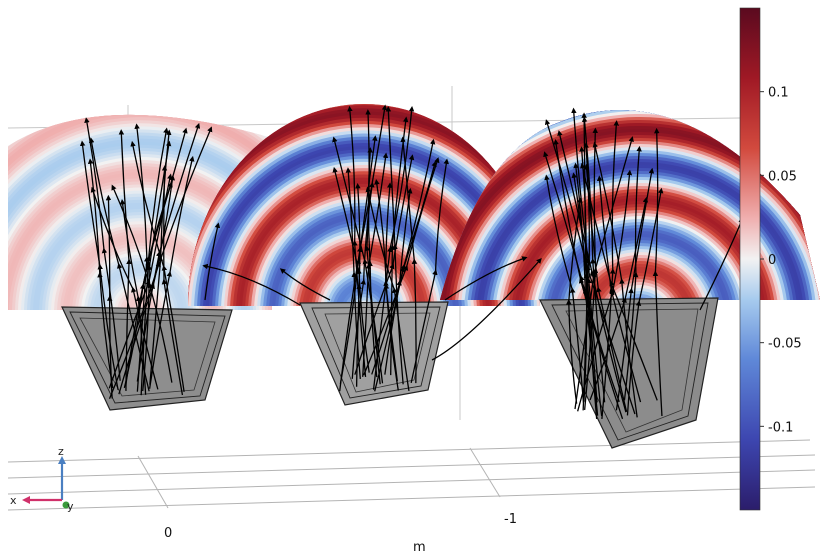 Image resolution: width=820 pixels, height=556 pixels. Describe the element at coordinates (26, 500) in the screenshot. I see `triad-x-arrow` at that location.